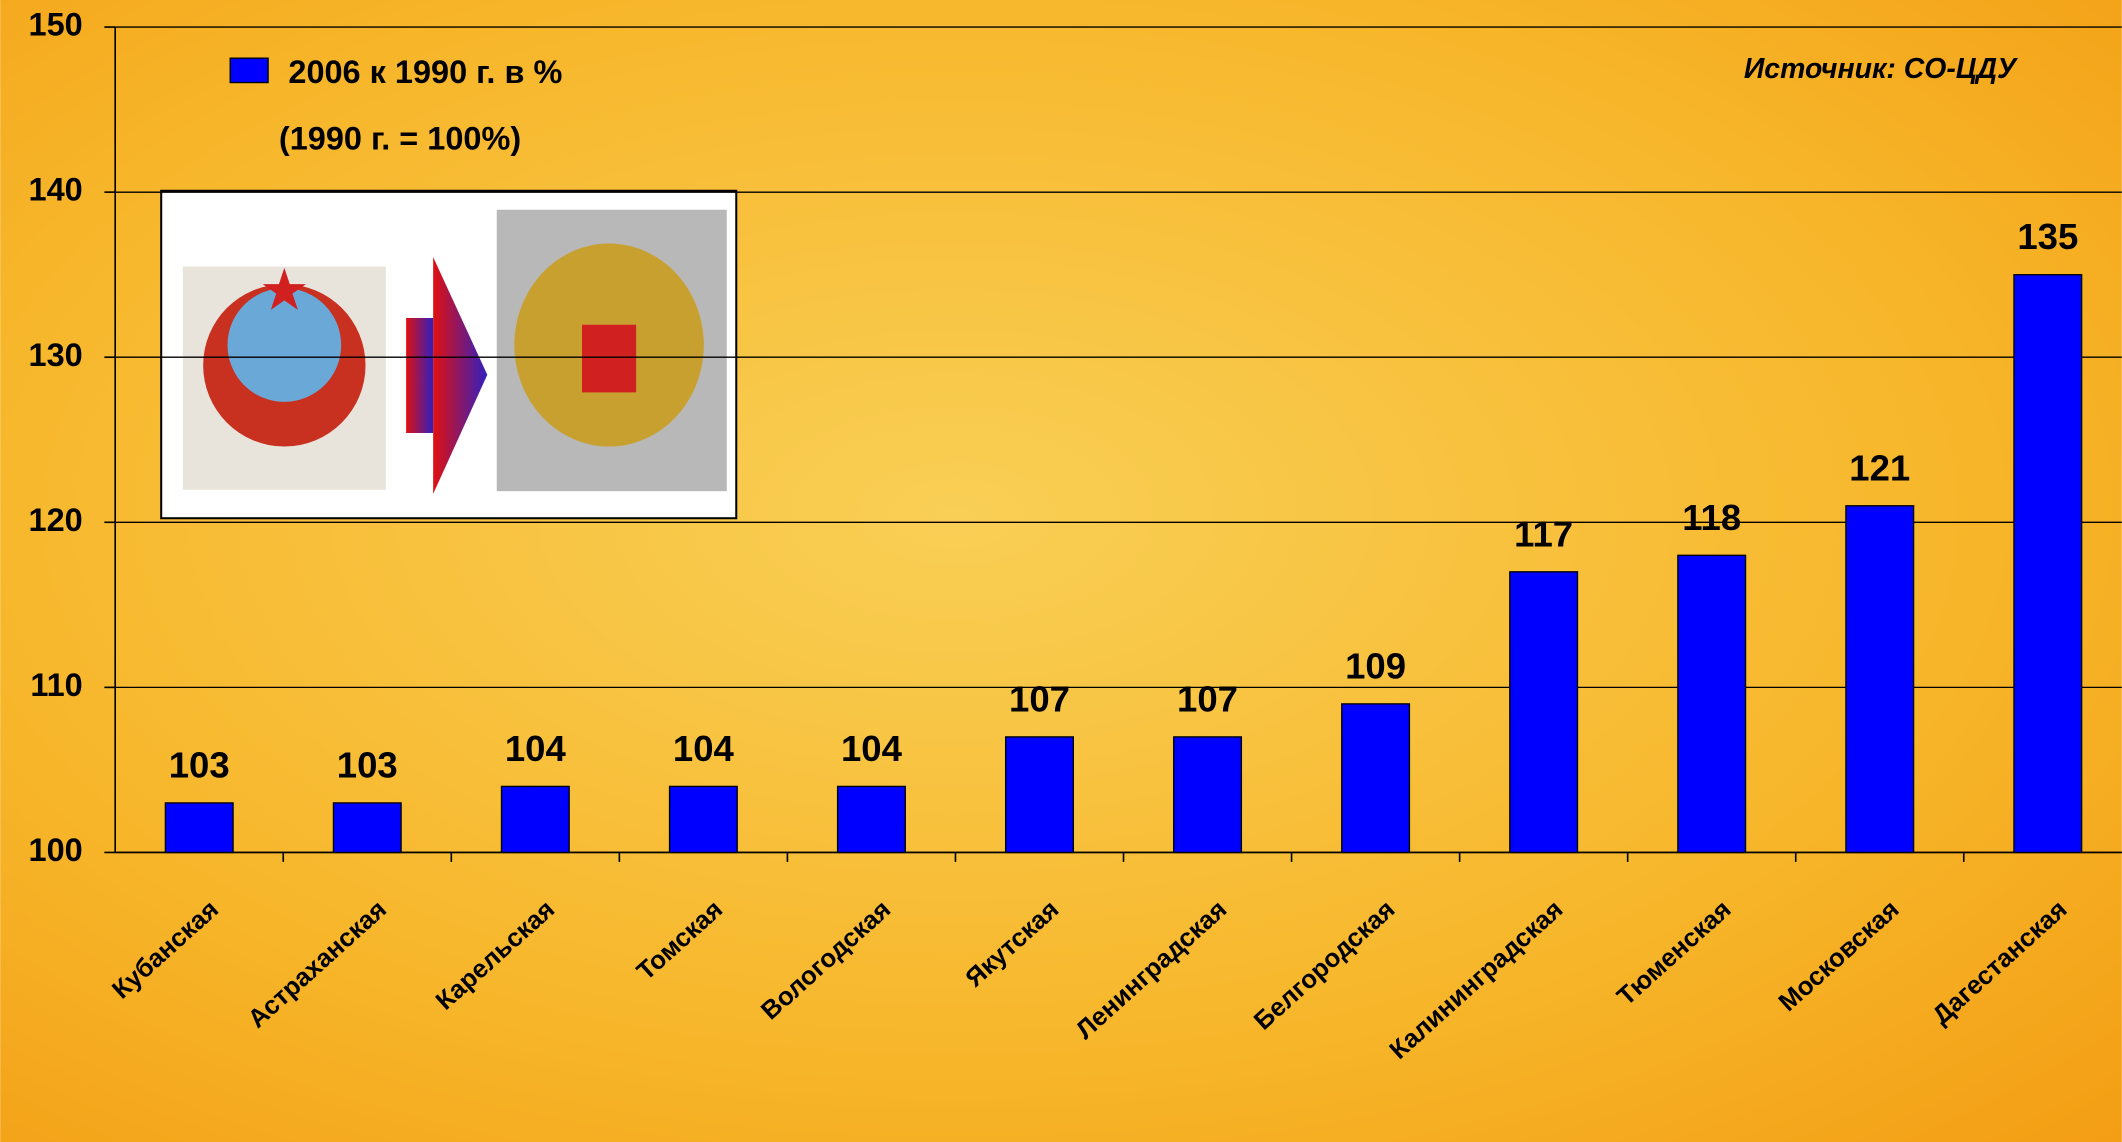  What do you see at coordinates (400, 138) in the screenshot?
I see `subtitle: (1990 г. = 100%)` at bounding box center [400, 138].